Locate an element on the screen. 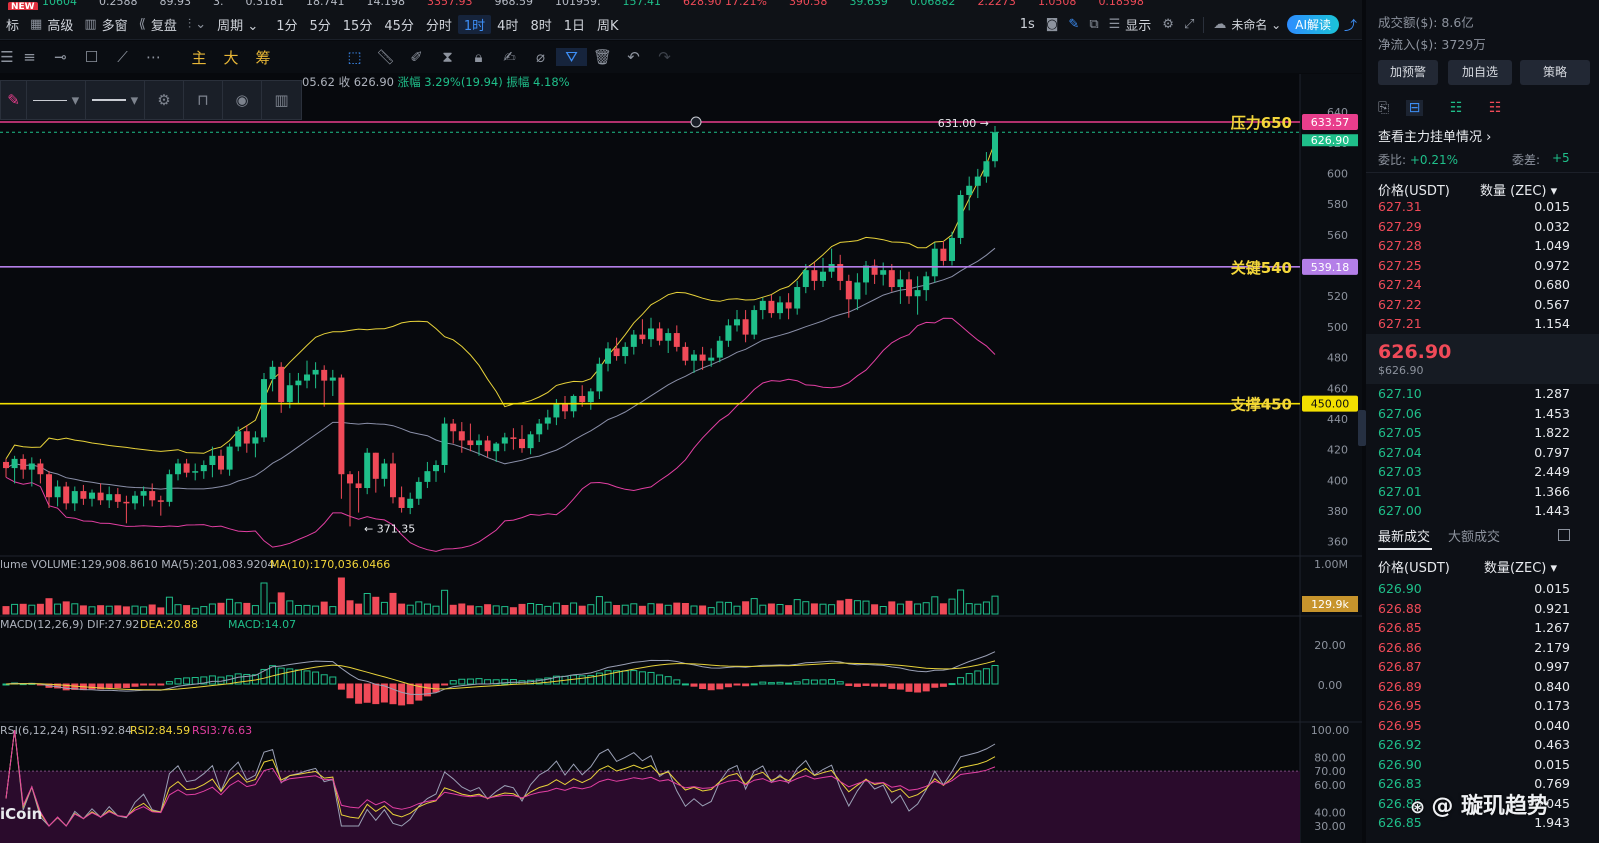 The width and height of the screenshot is (1599, 843). ticker-item: 968.59 is located at coordinates (514, 4).